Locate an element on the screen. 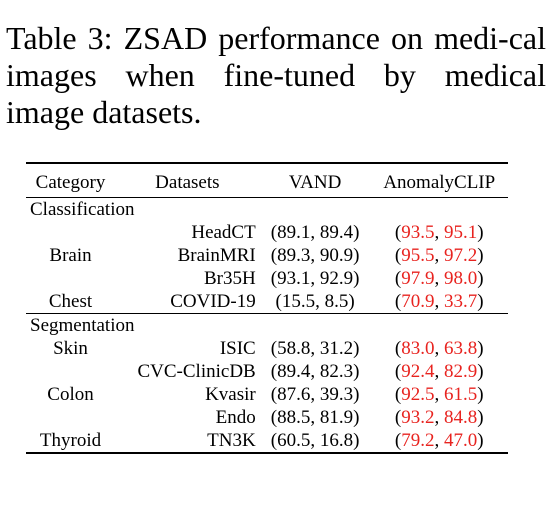 The height and width of the screenshot is (510, 556). anomalyclip-score-1: 92.4 is located at coordinates (418, 371).